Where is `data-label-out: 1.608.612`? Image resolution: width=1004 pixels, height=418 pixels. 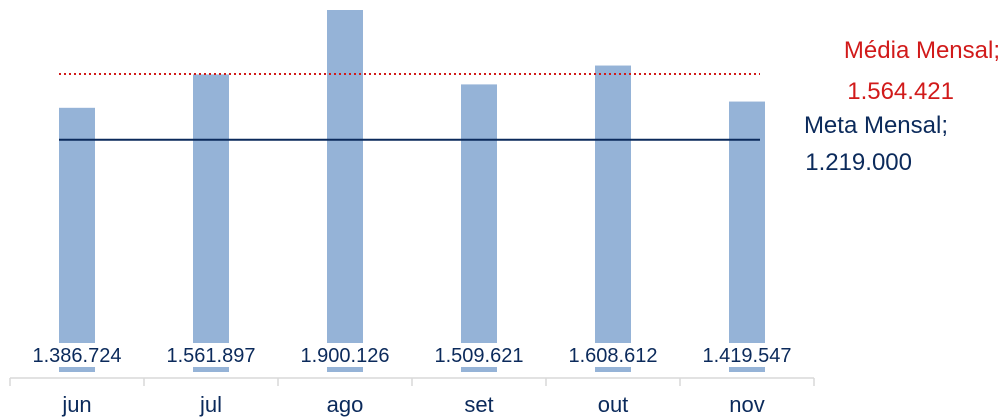
data-label-out: 1.608.612 is located at coordinates (613, 356).